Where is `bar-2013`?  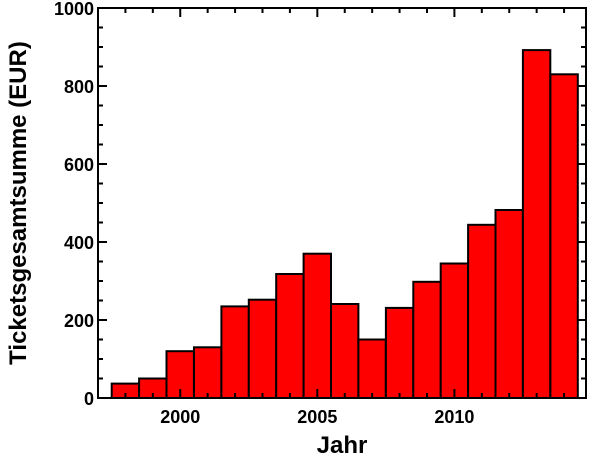
bar-2013 is located at coordinates (536, 224).